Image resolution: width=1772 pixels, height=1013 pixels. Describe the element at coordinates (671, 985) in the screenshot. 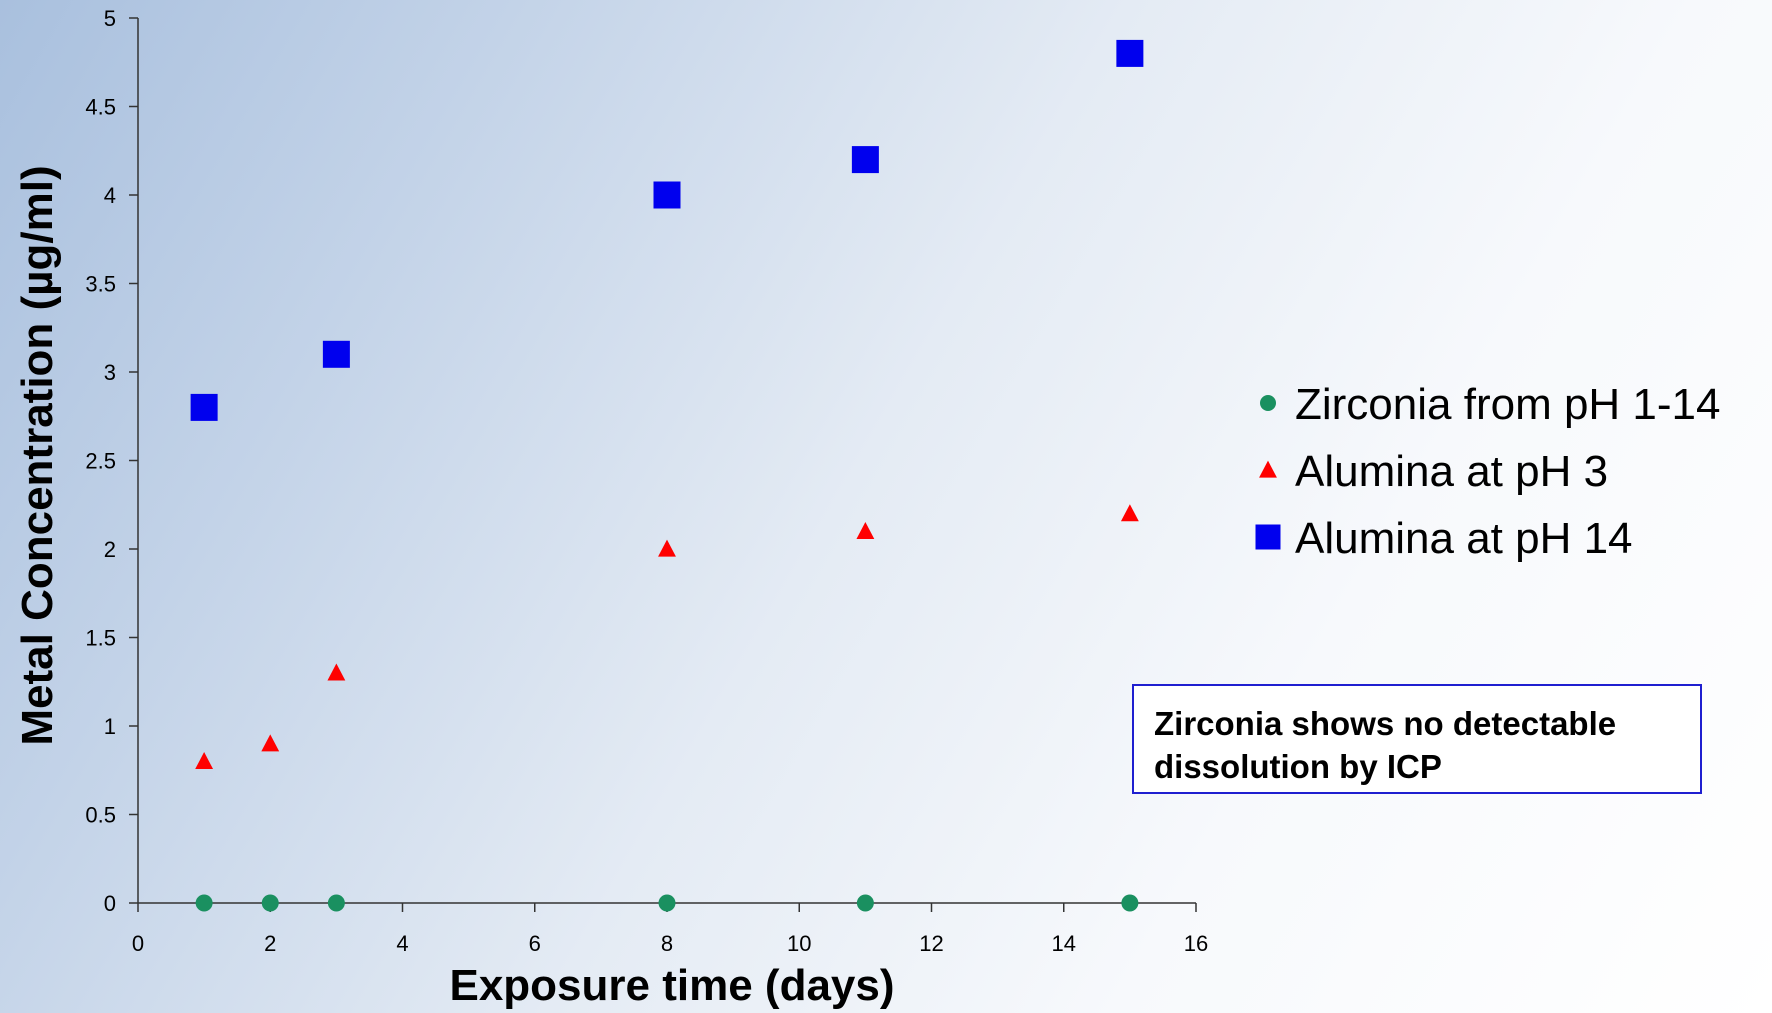

I see `x-axis-title: Exposure time (days)` at that location.